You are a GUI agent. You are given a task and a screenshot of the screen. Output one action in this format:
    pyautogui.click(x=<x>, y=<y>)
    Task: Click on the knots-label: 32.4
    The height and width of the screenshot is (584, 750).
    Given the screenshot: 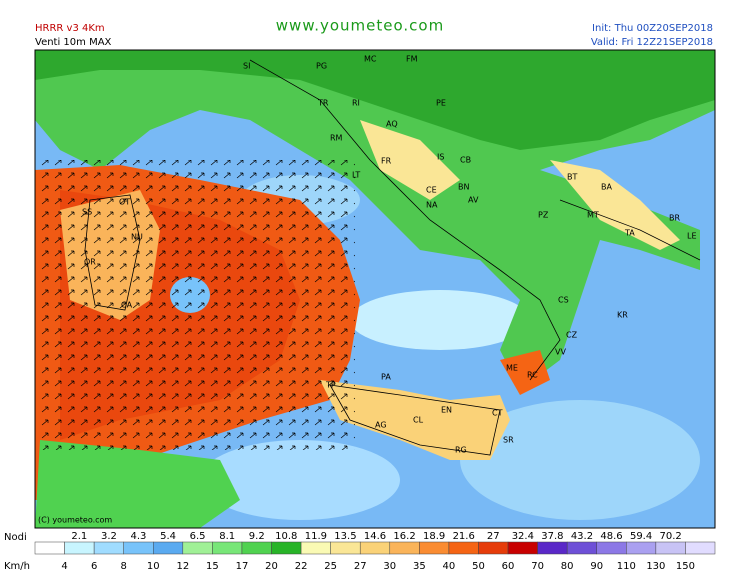 What is the action you would take?
    pyautogui.click(x=523, y=536)
    